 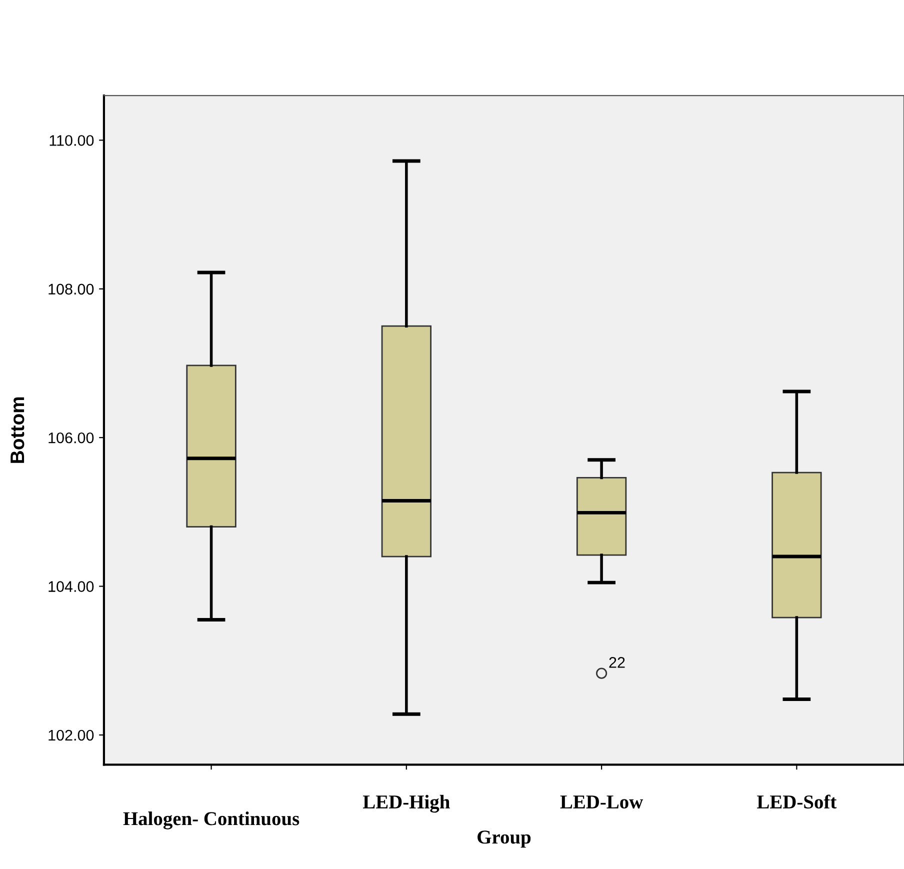 I want to click on y-tick-label: 108.00, so click(x=71, y=289).